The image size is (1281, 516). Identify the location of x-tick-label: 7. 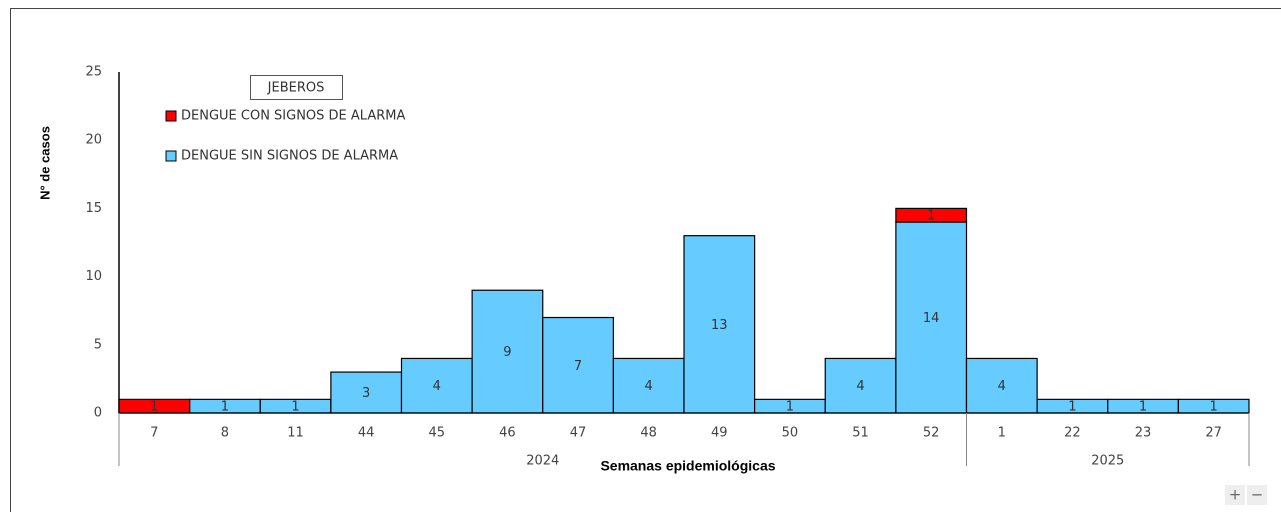
(154, 433).